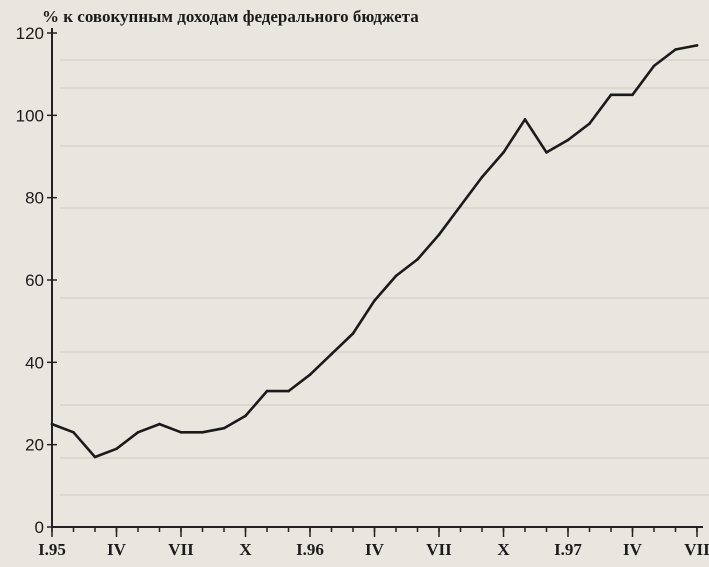 The image size is (709, 567). I want to click on y-tick-label: 20, so click(34, 445).